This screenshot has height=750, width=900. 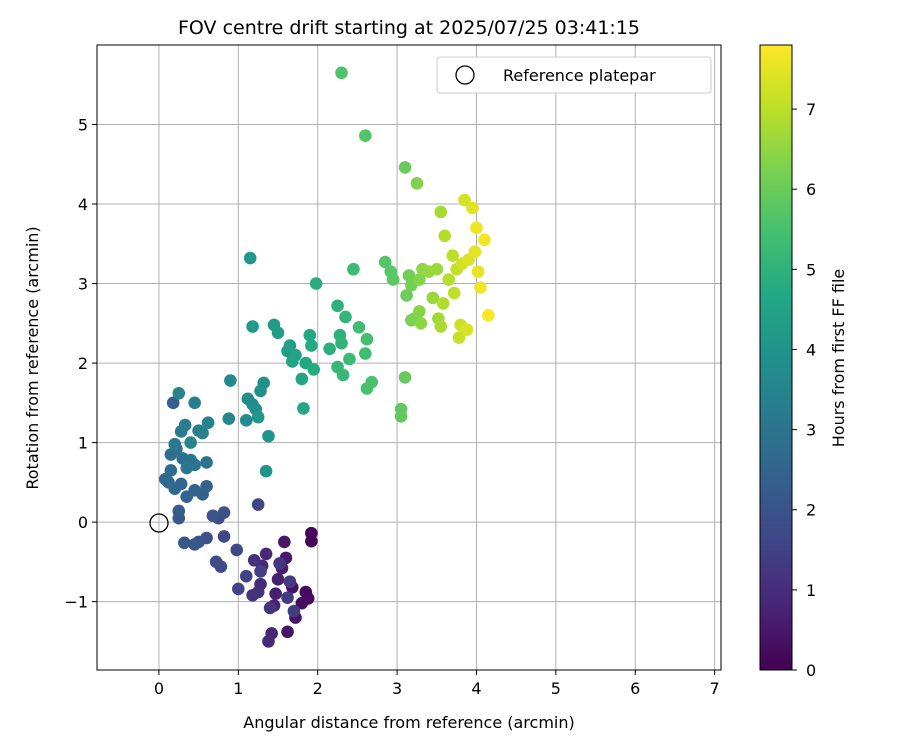 I want to click on y-tick-label: 2, so click(x=83, y=363).